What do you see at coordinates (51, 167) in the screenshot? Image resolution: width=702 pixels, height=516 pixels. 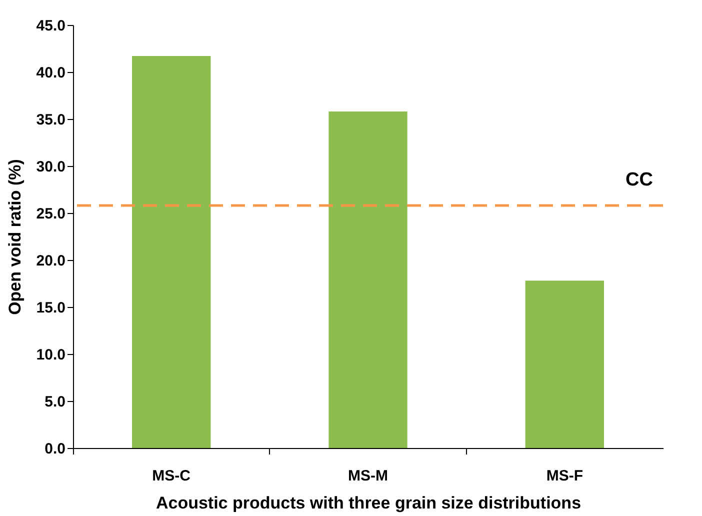 I see `y-tick-label: 30.0` at bounding box center [51, 167].